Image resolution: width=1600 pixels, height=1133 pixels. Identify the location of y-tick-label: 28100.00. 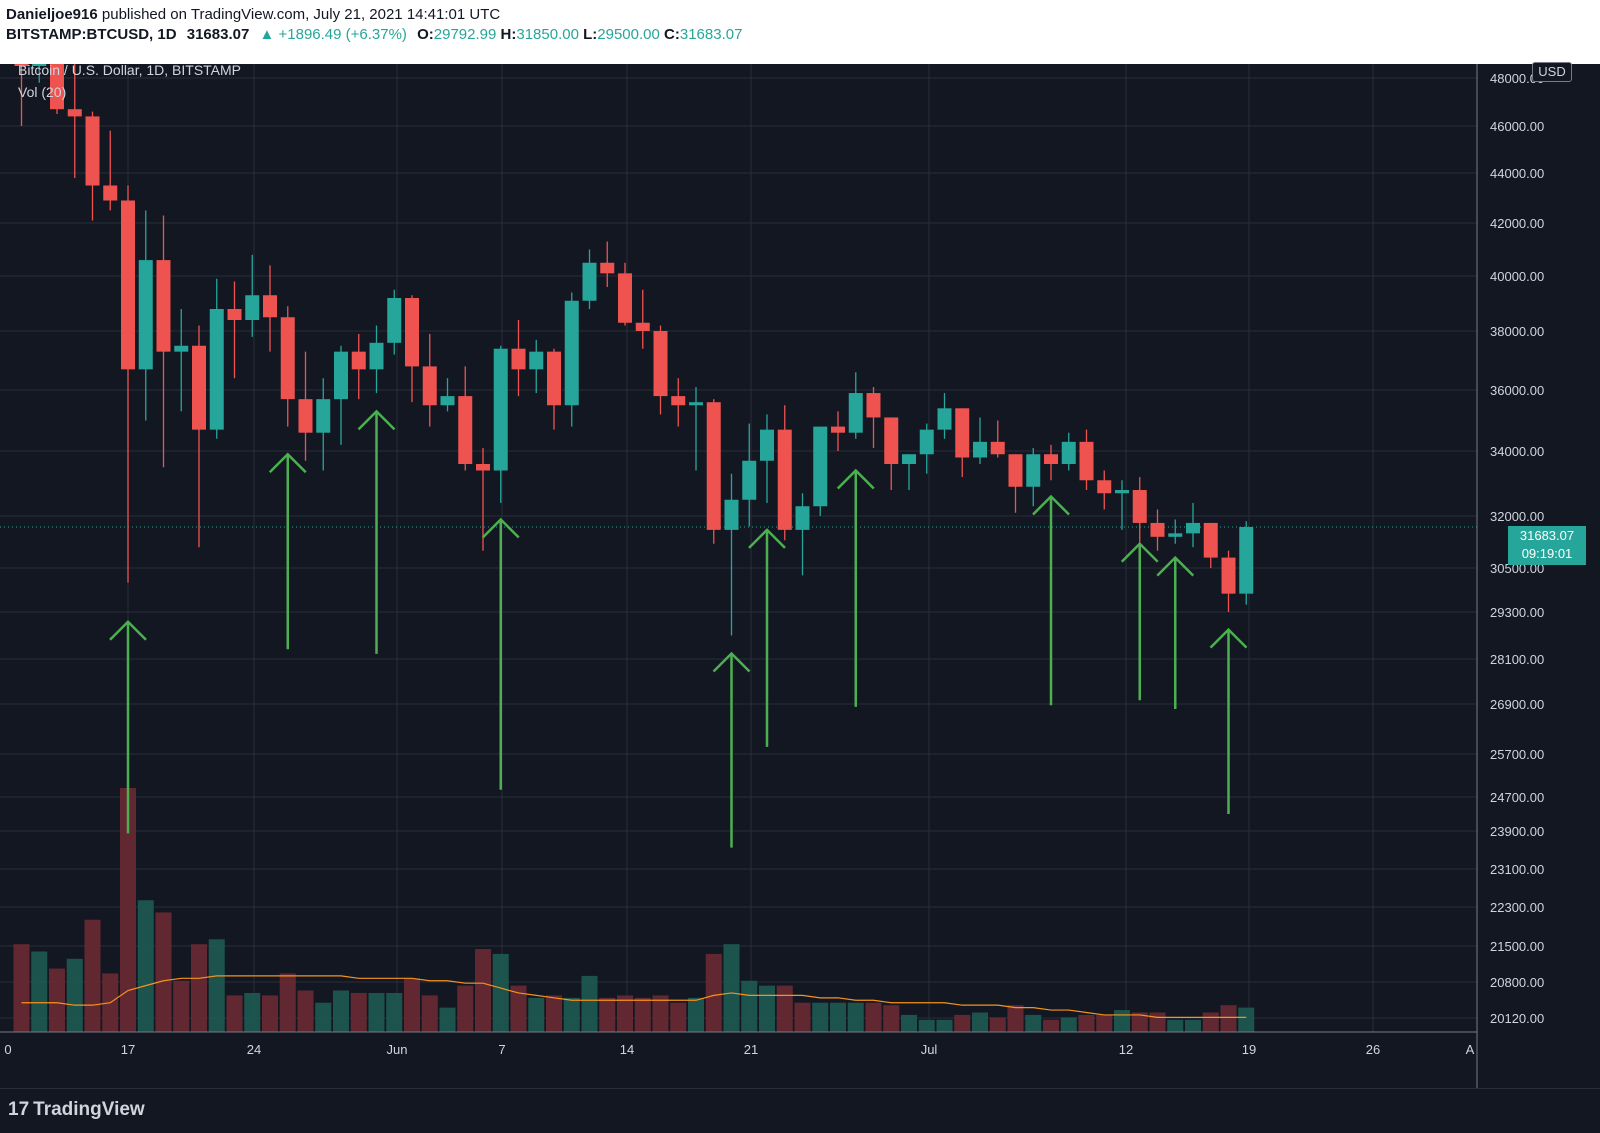
(1517, 659).